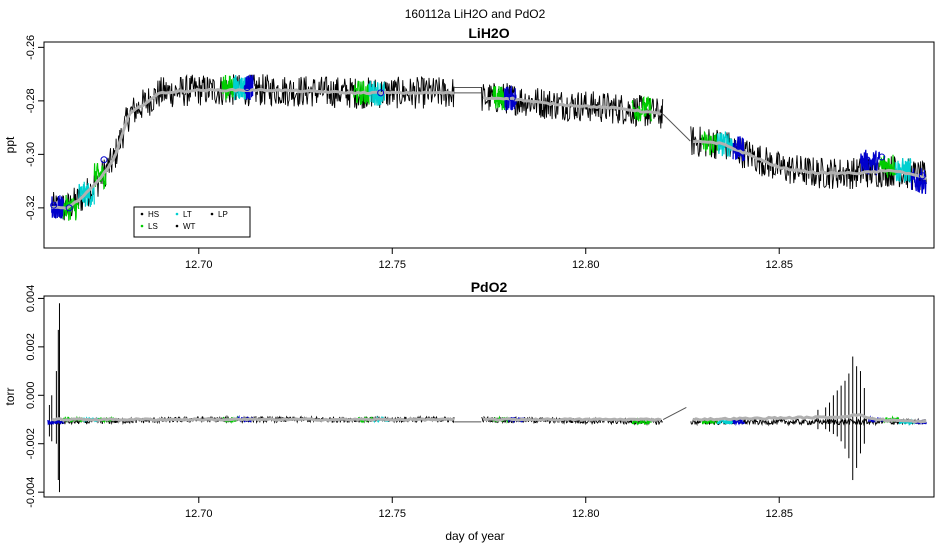  What do you see at coordinates (10, 144) in the screenshot?
I see `y-axis-label: ppt` at bounding box center [10, 144].